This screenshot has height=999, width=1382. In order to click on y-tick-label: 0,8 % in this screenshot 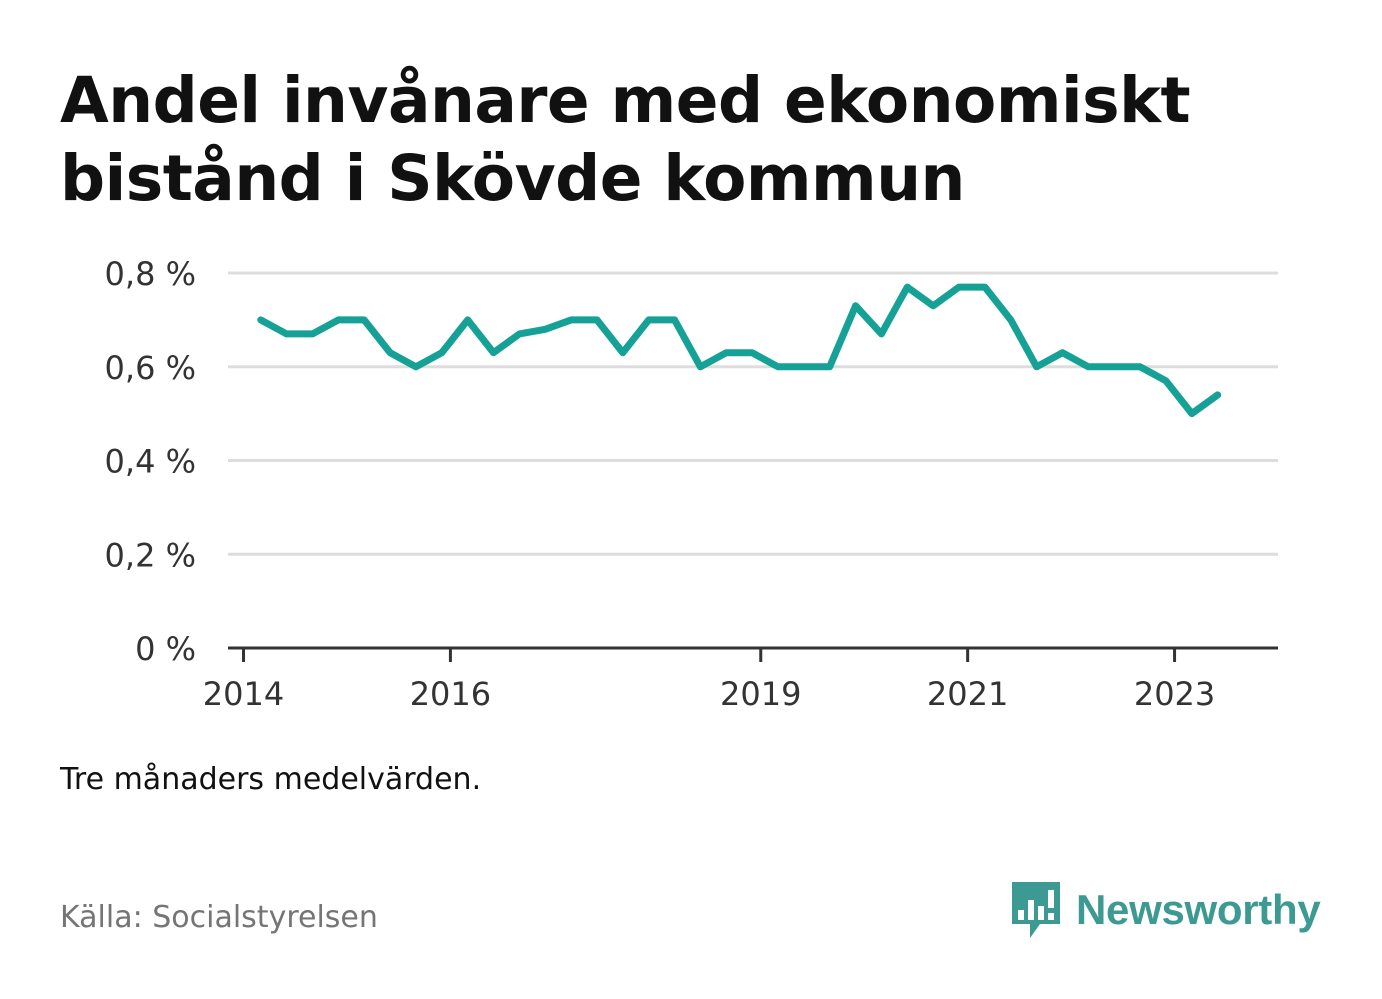, I will do `click(150, 274)`.